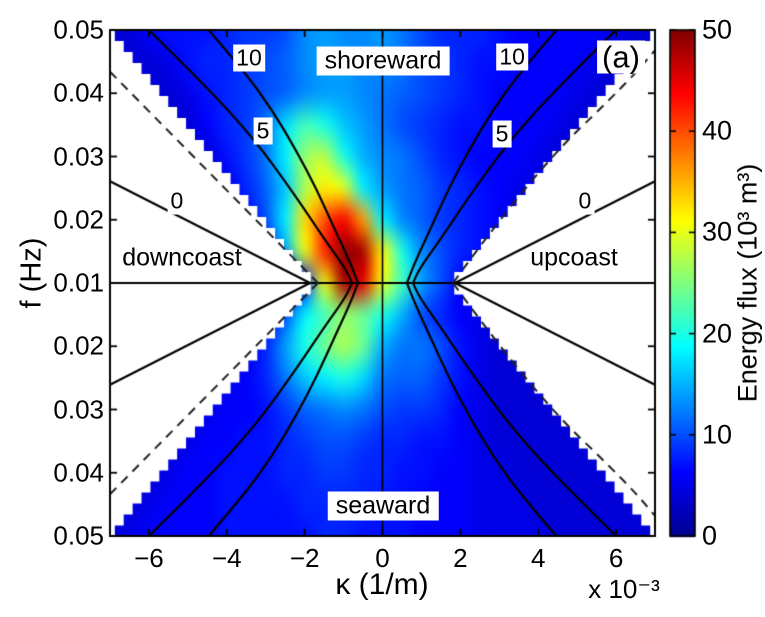  Describe the element at coordinates (747, 283) in the screenshot. I see `colorbar-label: Energy flux (10³ m³)` at that location.